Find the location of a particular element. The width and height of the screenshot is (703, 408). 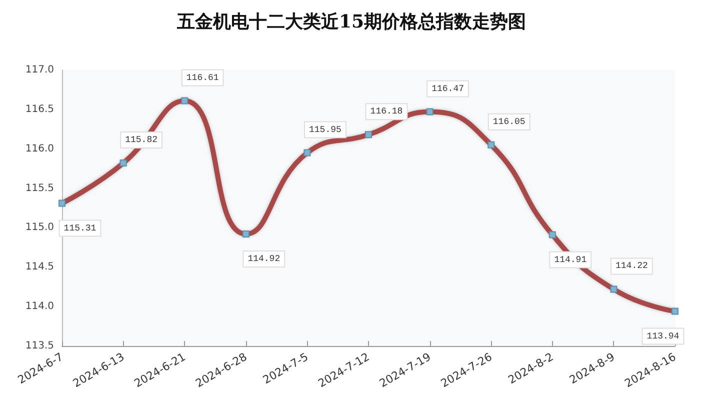

data-label: 115.82 is located at coordinates (141, 140).